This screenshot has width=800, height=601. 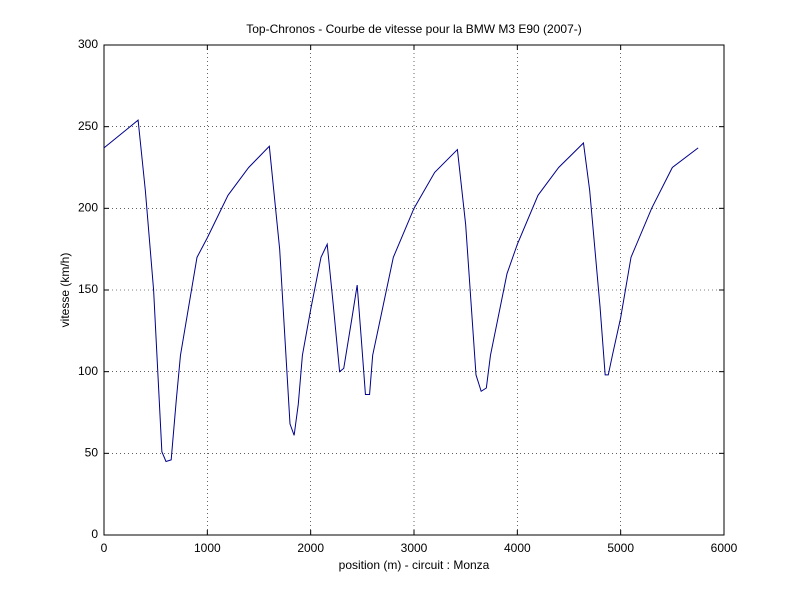 What do you see at coordinates (207, 548) in the screenshot?
I see `x-tick-label: 1000` at bounding box center [207, 548].